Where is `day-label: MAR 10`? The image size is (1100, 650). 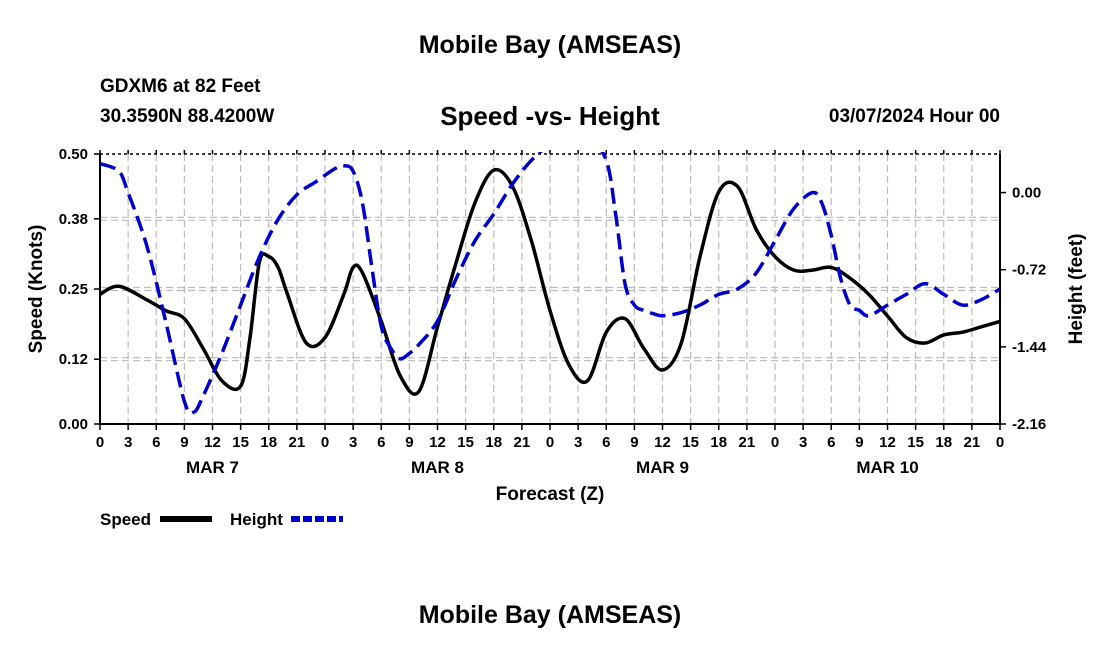 day-label: MAR 10 is located at coordinates (887, 467).